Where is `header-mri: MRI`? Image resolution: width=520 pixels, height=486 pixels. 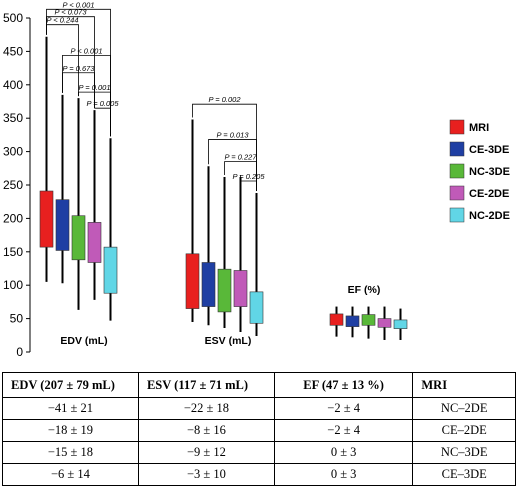 header-mri: MRI is located at coordinates (464, 385).